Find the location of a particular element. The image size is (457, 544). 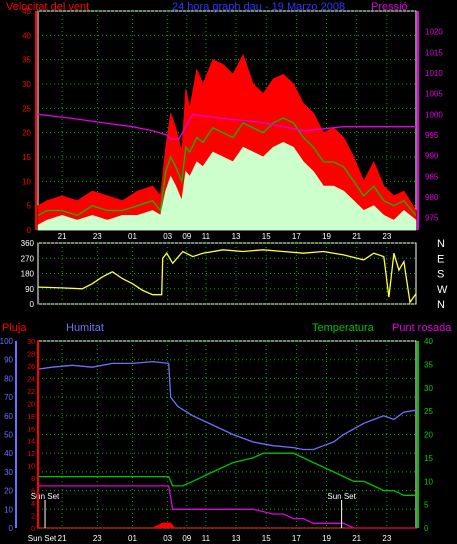

average-series is located at coordinates (227, 186).